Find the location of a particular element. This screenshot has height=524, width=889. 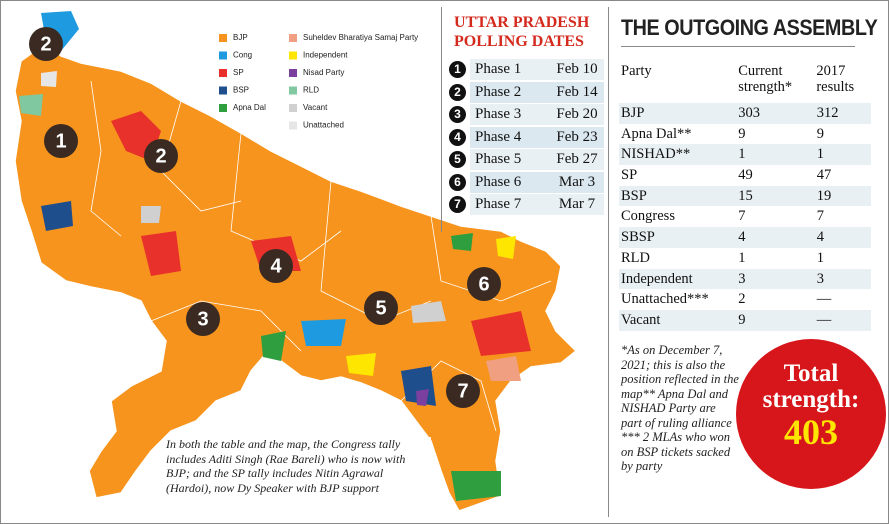

assembly-cell: 303 is located at coordinates (749, 113).